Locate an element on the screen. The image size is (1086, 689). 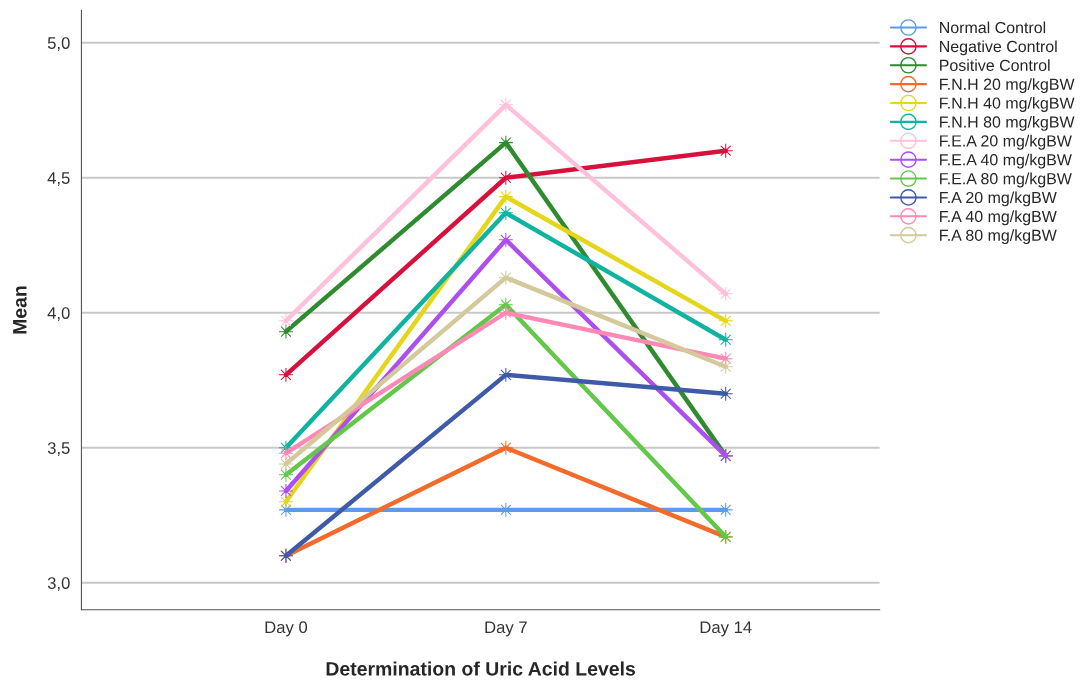
legend-label: F.A 40 mg/kgBW is located at coordinates (998, 218).